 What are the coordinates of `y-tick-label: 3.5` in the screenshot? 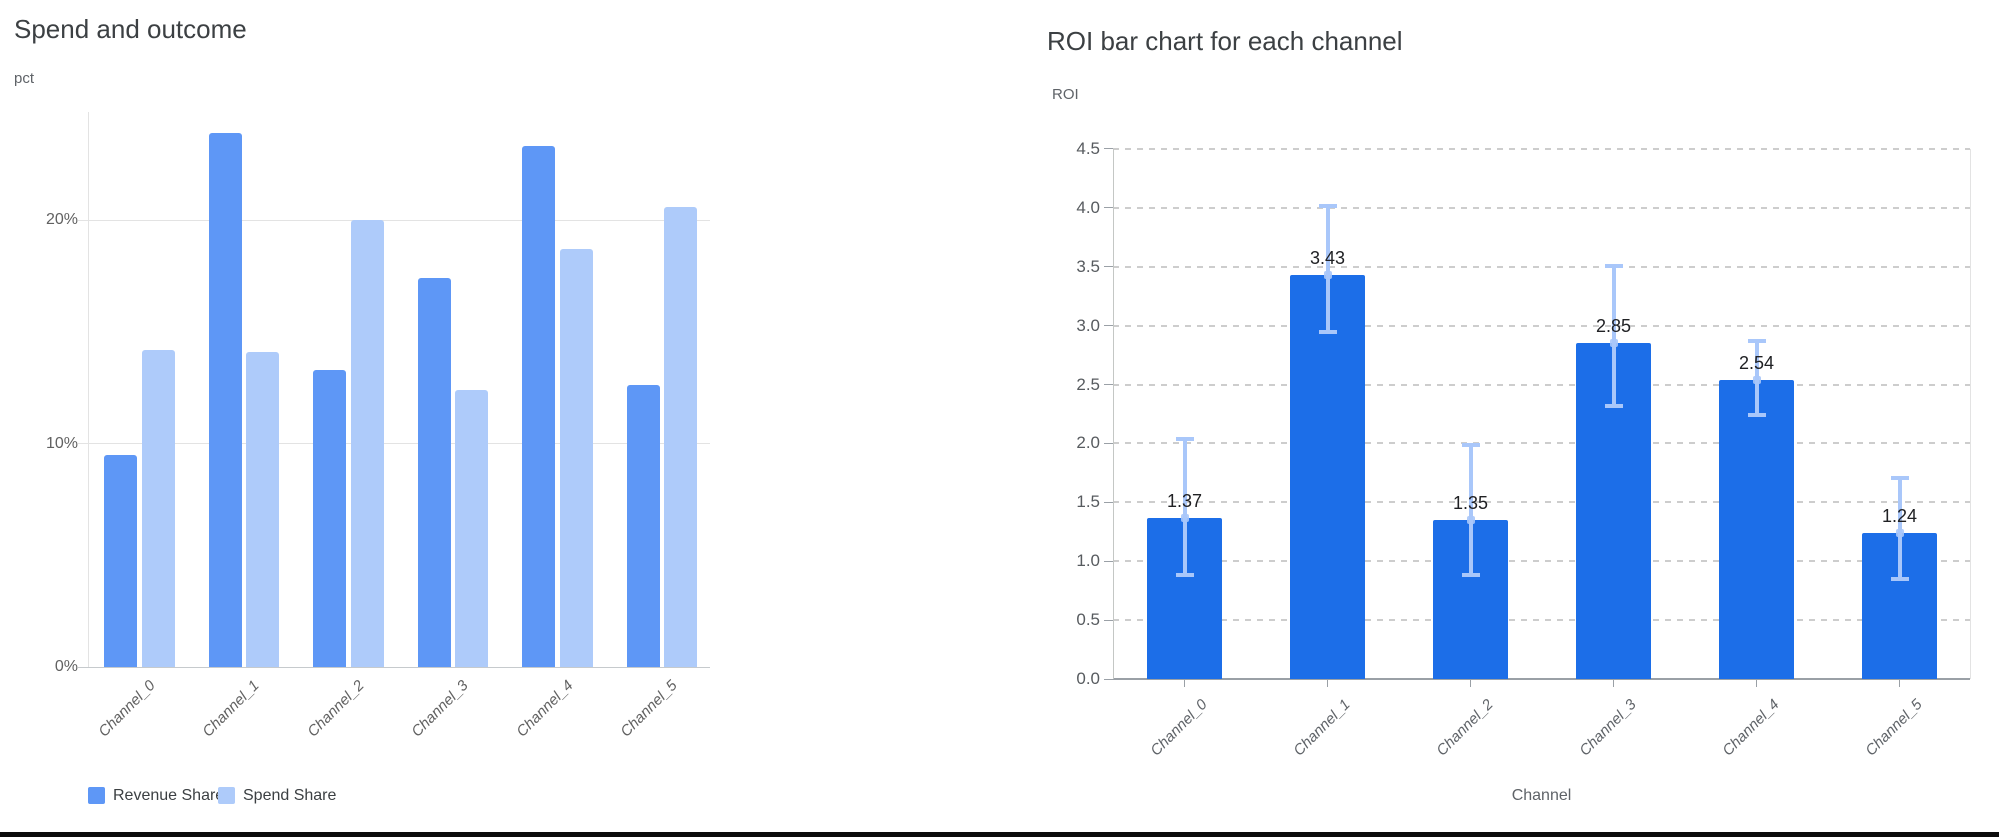 It's located at (1088, 266).